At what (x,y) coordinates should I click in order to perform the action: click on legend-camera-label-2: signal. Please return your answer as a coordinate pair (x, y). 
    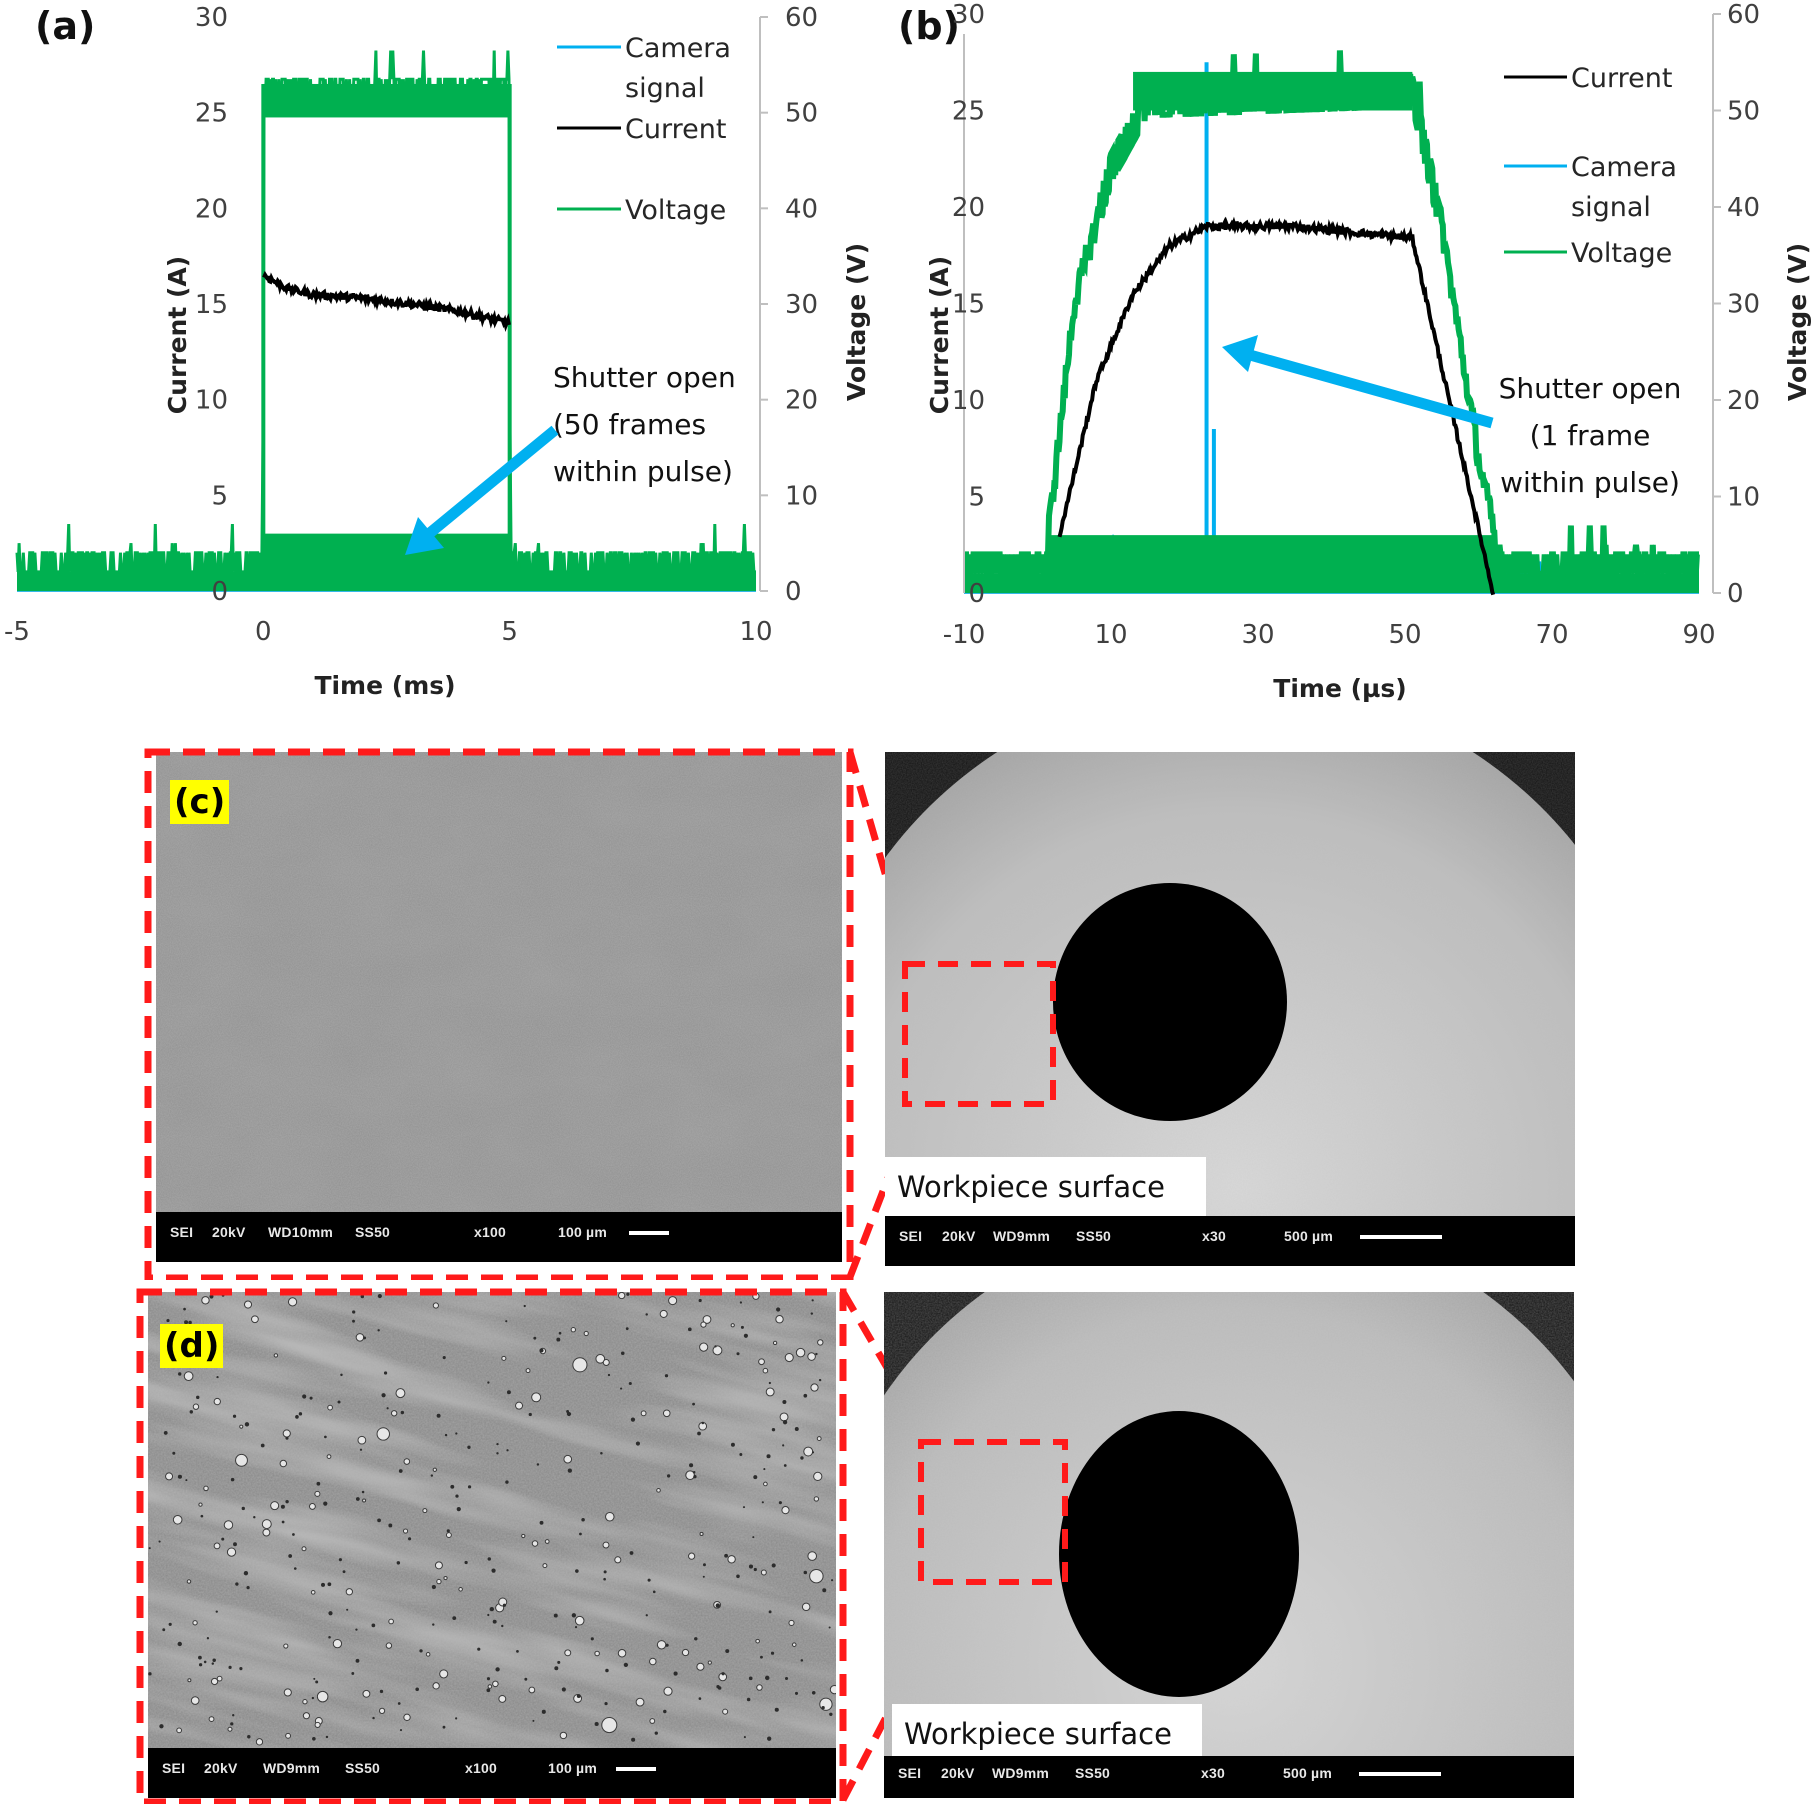
    Looking at the image, I should click on (665, 88).